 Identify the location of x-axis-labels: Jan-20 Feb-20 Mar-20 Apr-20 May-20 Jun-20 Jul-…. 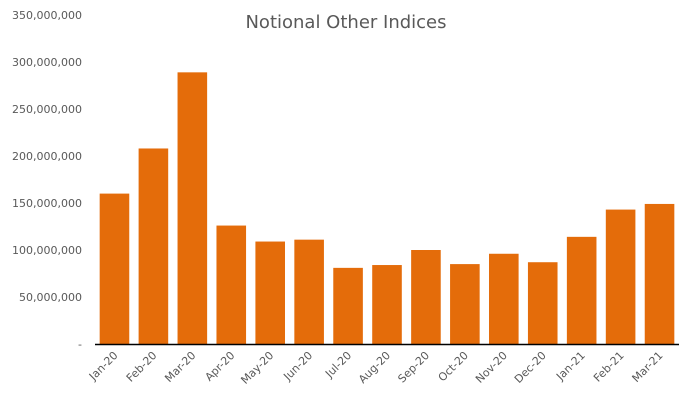
(376, 368).